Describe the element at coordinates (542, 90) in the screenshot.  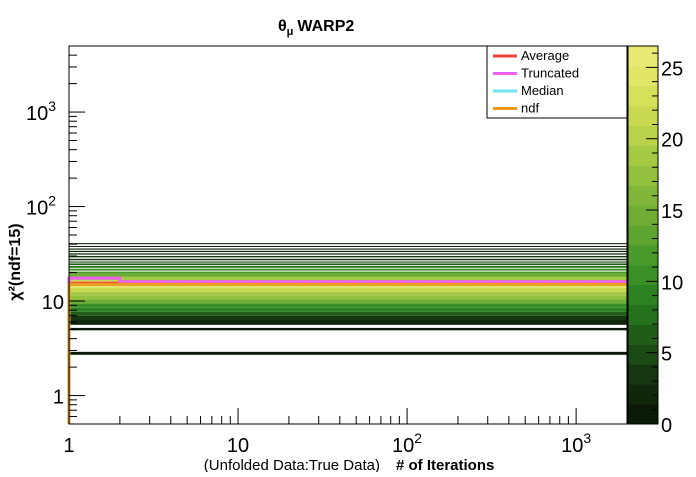
I see `legend-entry: Median` at that location.